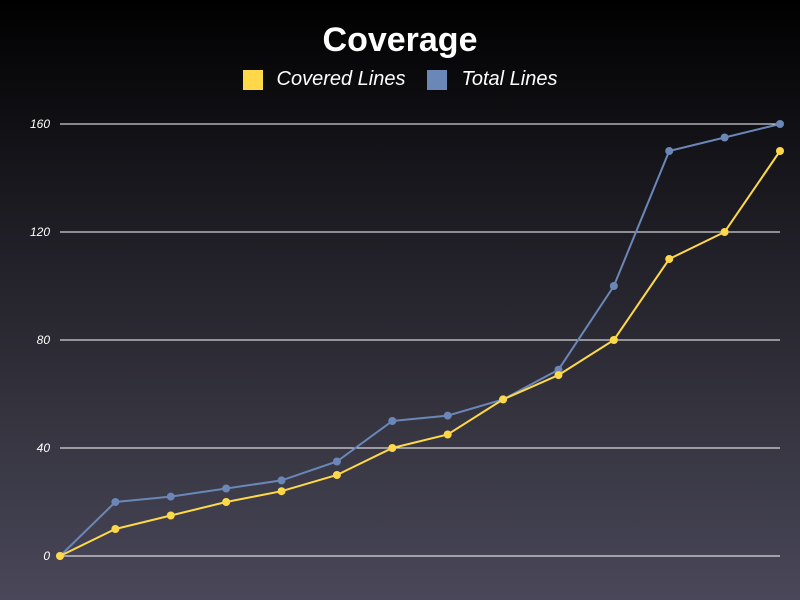  Describe the element at coordinates (509, 79) in the screenshot. I see `legend-label-total-lines: Total Lines` at that location.